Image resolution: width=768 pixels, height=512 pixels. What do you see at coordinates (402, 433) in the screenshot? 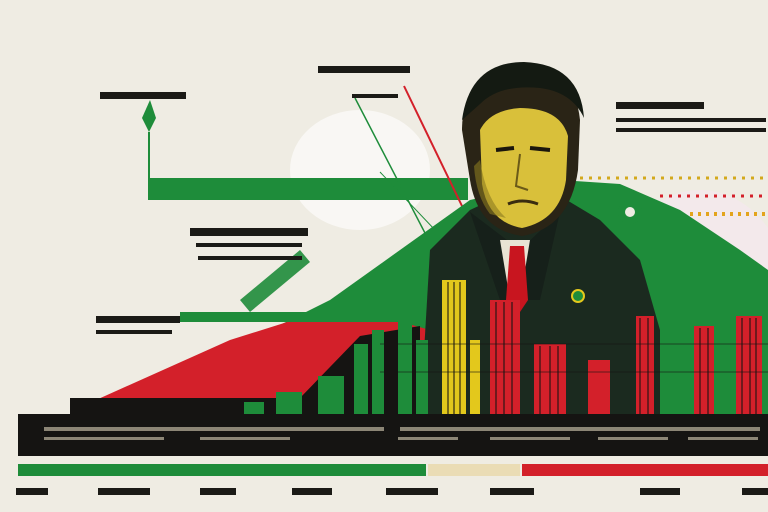
I see `band-text-placeholder` at bounding box center [402, 433].